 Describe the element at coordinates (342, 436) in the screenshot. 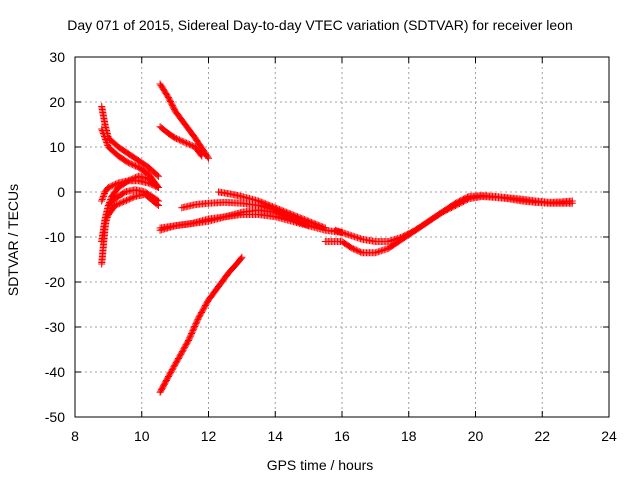

I see `x-tick-label: 16` at that location.